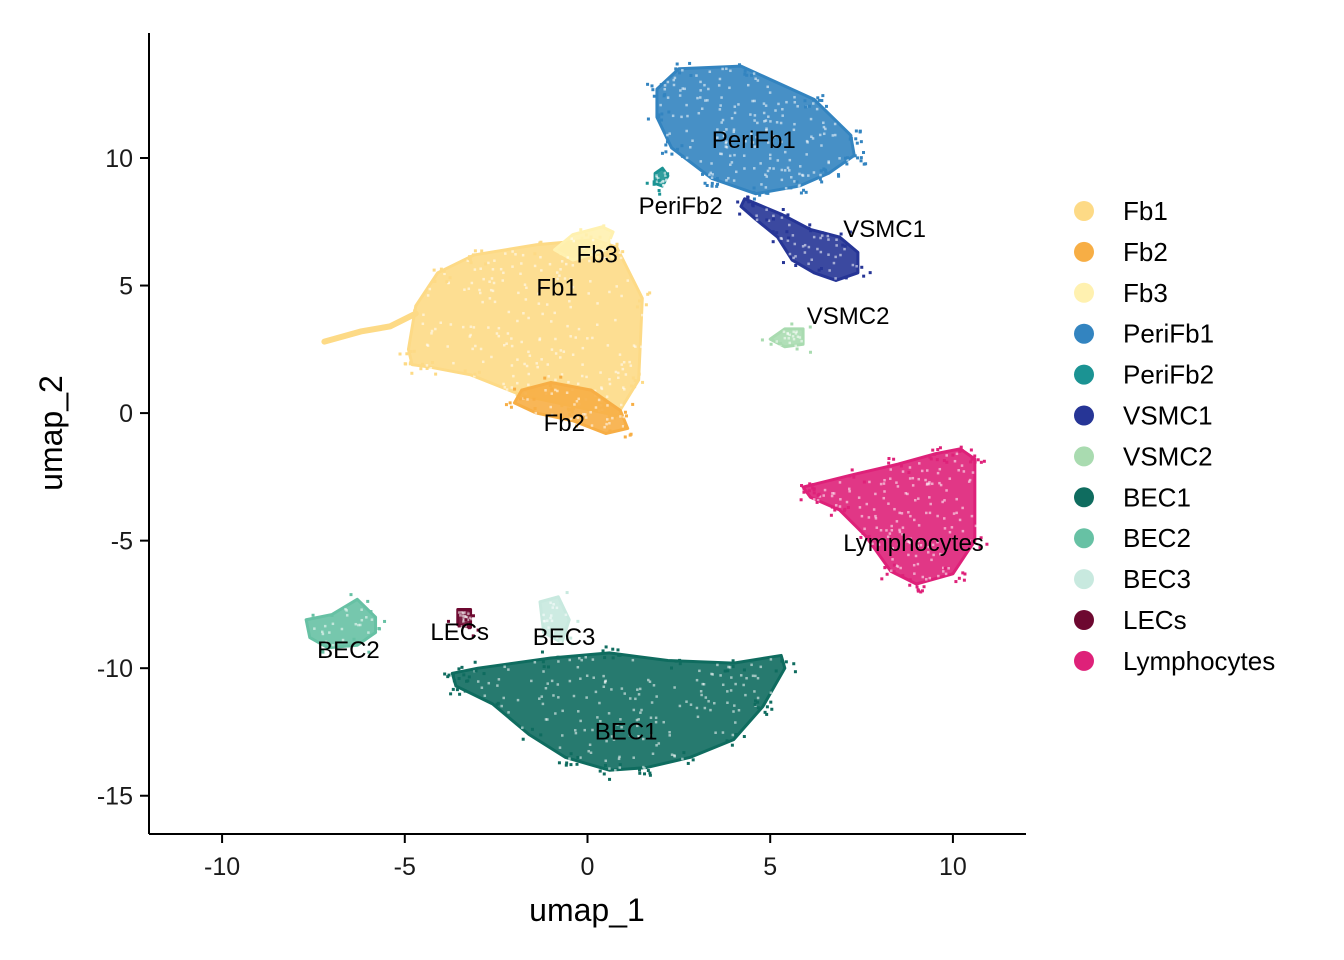 Image resolution: width=1344 pixels, height=960 pixels. I want to click on y-tick-label: -15, so click(115, 797).